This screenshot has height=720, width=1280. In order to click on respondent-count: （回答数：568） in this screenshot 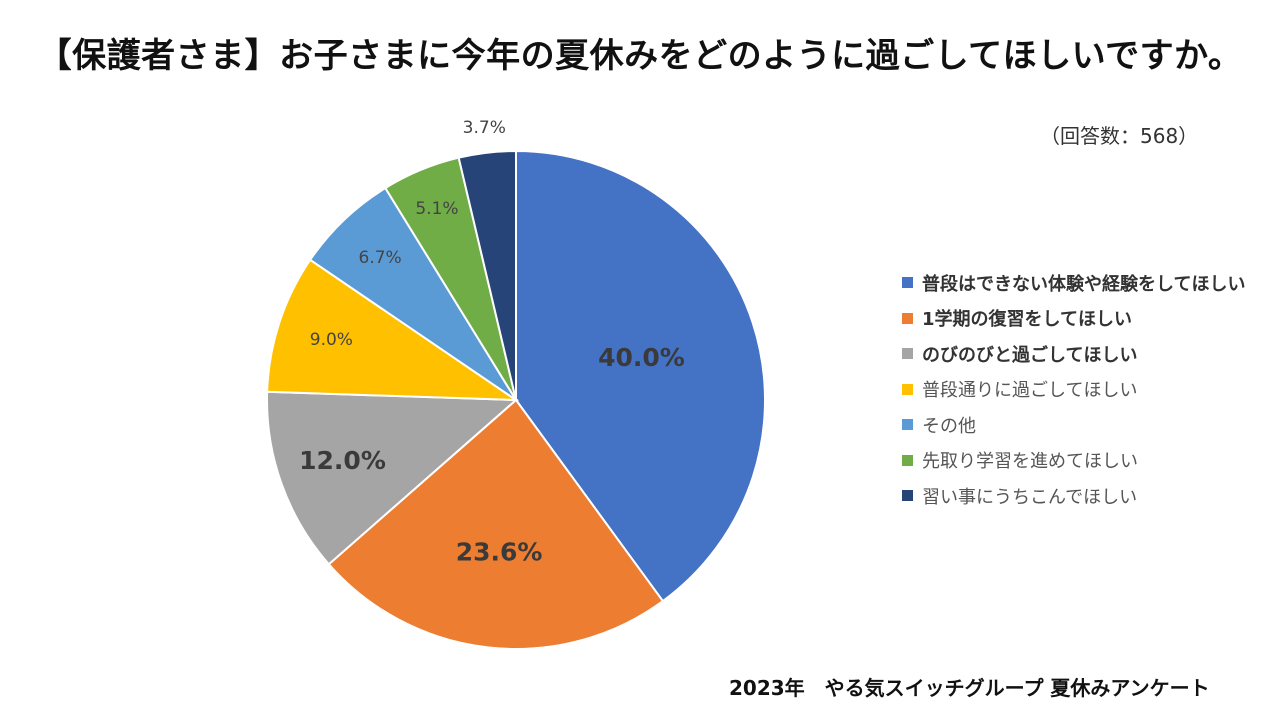, I will do `click(1119, 136)`.